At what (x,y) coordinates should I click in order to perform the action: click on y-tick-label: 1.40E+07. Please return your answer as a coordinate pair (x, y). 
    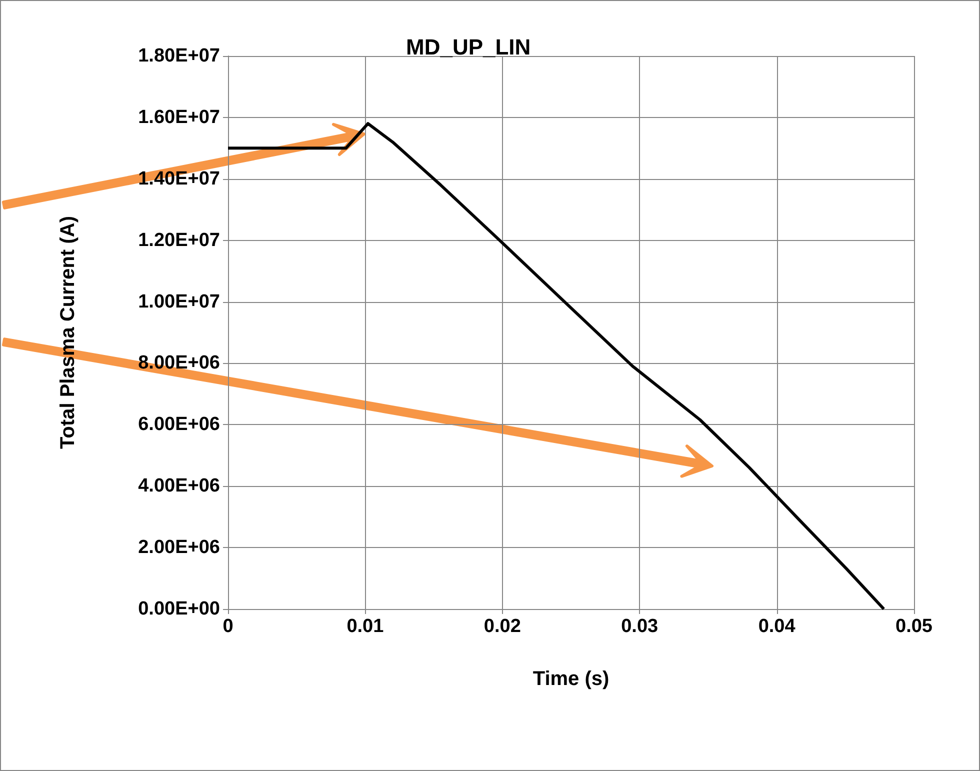
    Looking at the image, I should click on (179, 179).